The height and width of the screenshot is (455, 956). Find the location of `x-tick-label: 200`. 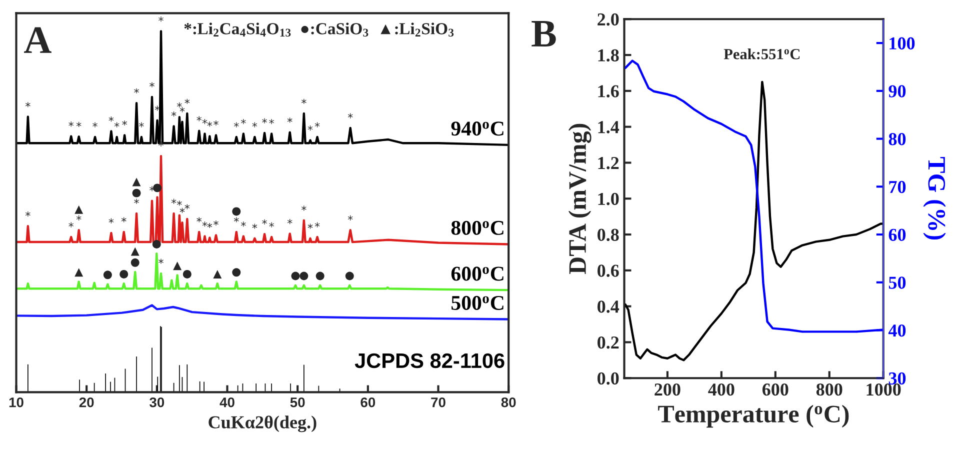

x-tick-label: 200 is located at coordinates (667, 389).